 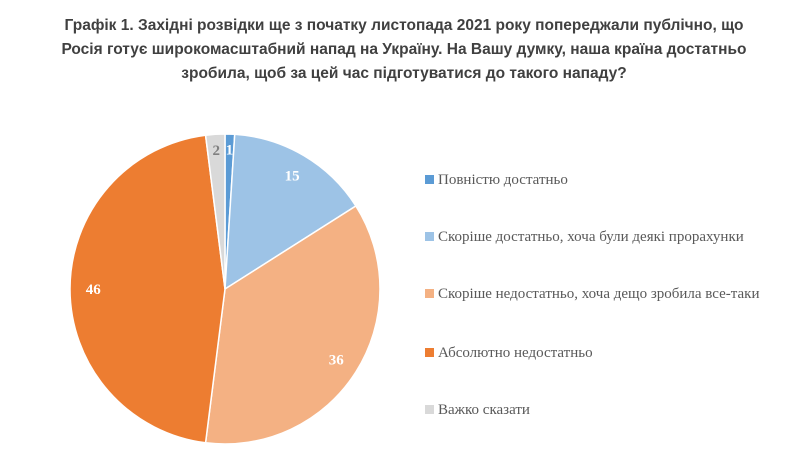 What do you see at coordinates (484, 410) in the screenshot?
I see `legend-label: Важко сказати` at bounding box center [484, 410].